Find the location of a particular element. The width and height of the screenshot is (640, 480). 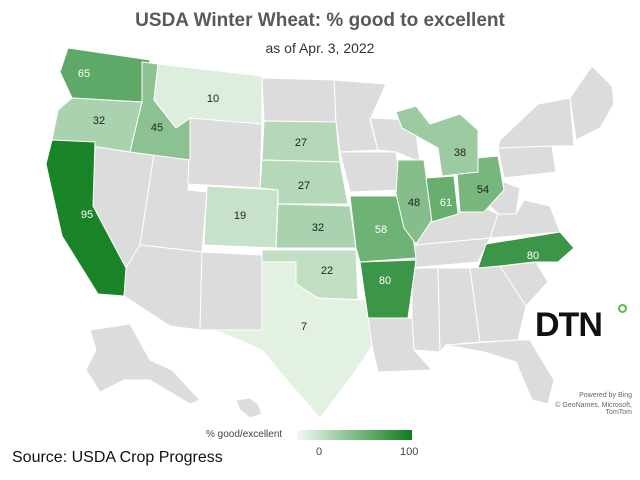

state-arkansas is located at coordinates (388, 289).